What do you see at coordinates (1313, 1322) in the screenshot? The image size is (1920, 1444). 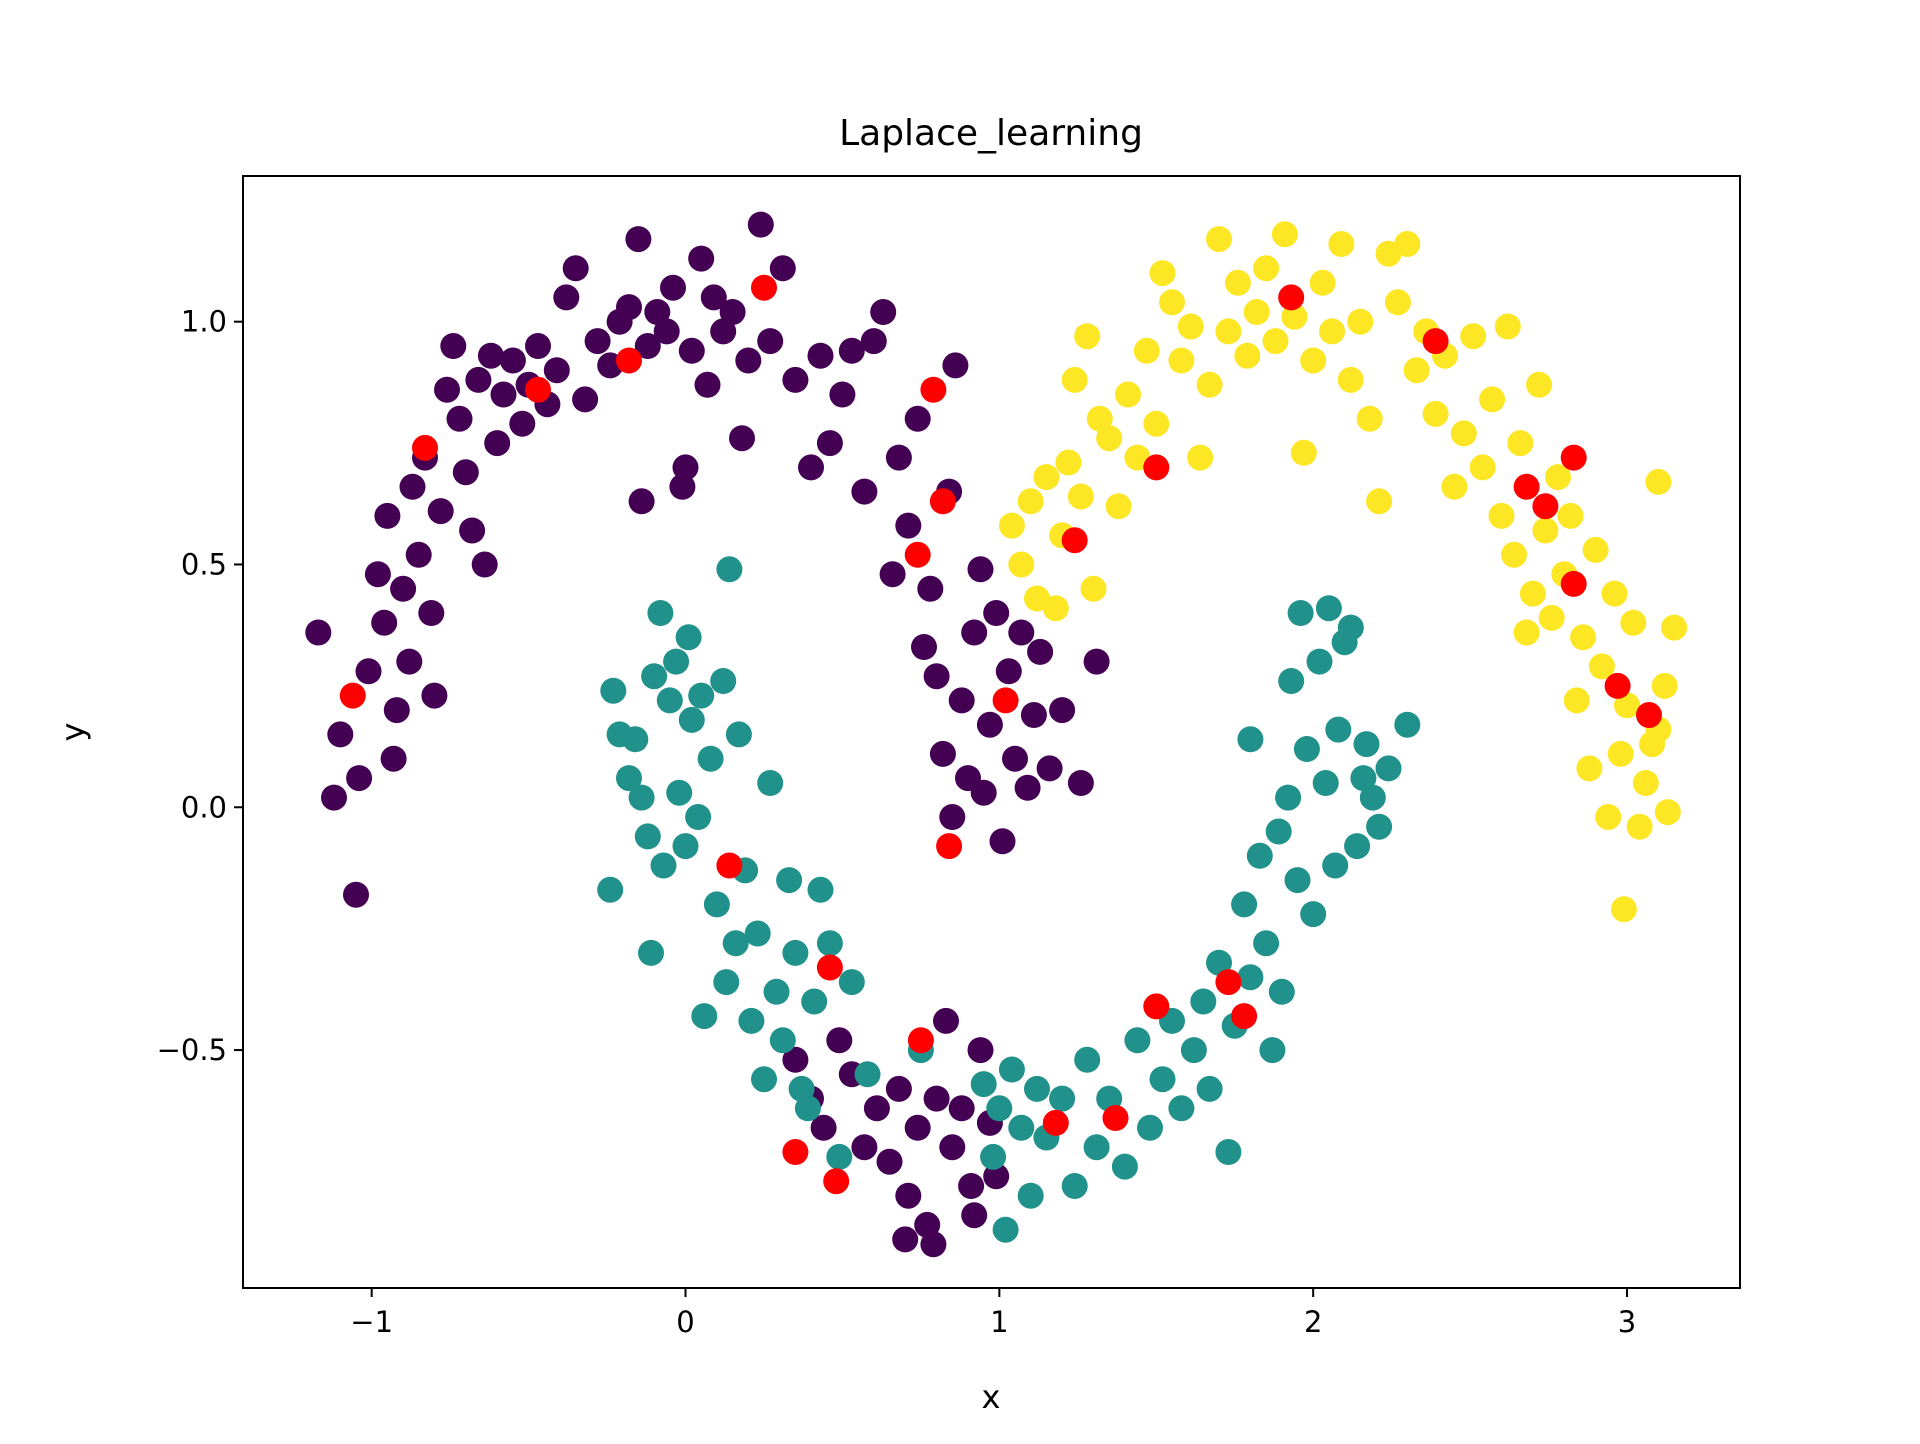 I see `x-tick-label-3: 2` at bounding box center [1313, 1322].